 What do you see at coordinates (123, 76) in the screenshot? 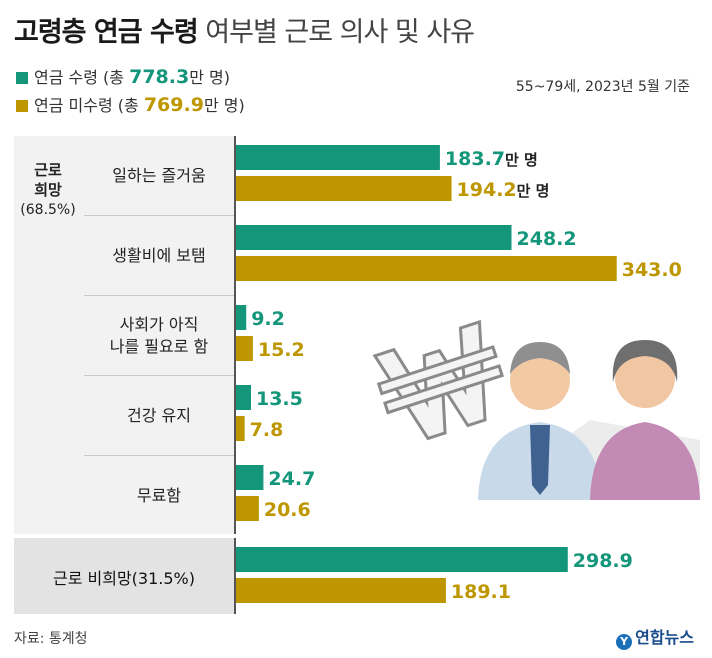
I see `legend-item-pension: 연금 수령 (총 778.3만 명)` at bounding box center [123, 76].